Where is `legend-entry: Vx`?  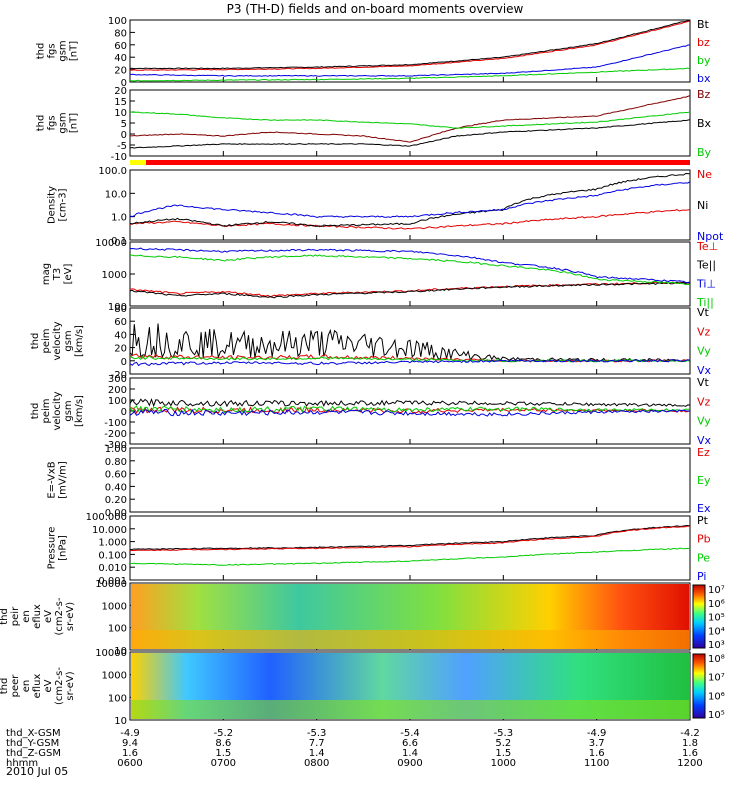
legend-entry: Vx is located at coordinates (704, 370).